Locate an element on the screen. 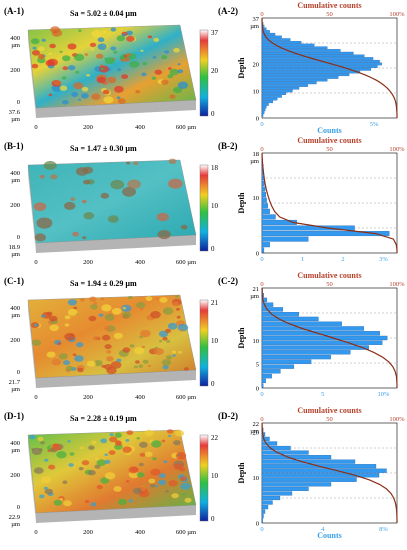 The width and height of the screenshot is (407, 550). surface-z-unit: µm is located at coordinates (15, 389).